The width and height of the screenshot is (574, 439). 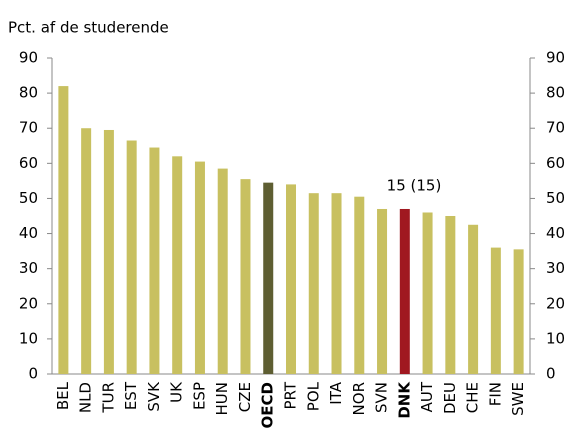 I want to click on y2-tick-label: 70, so click(x=555, y=128).